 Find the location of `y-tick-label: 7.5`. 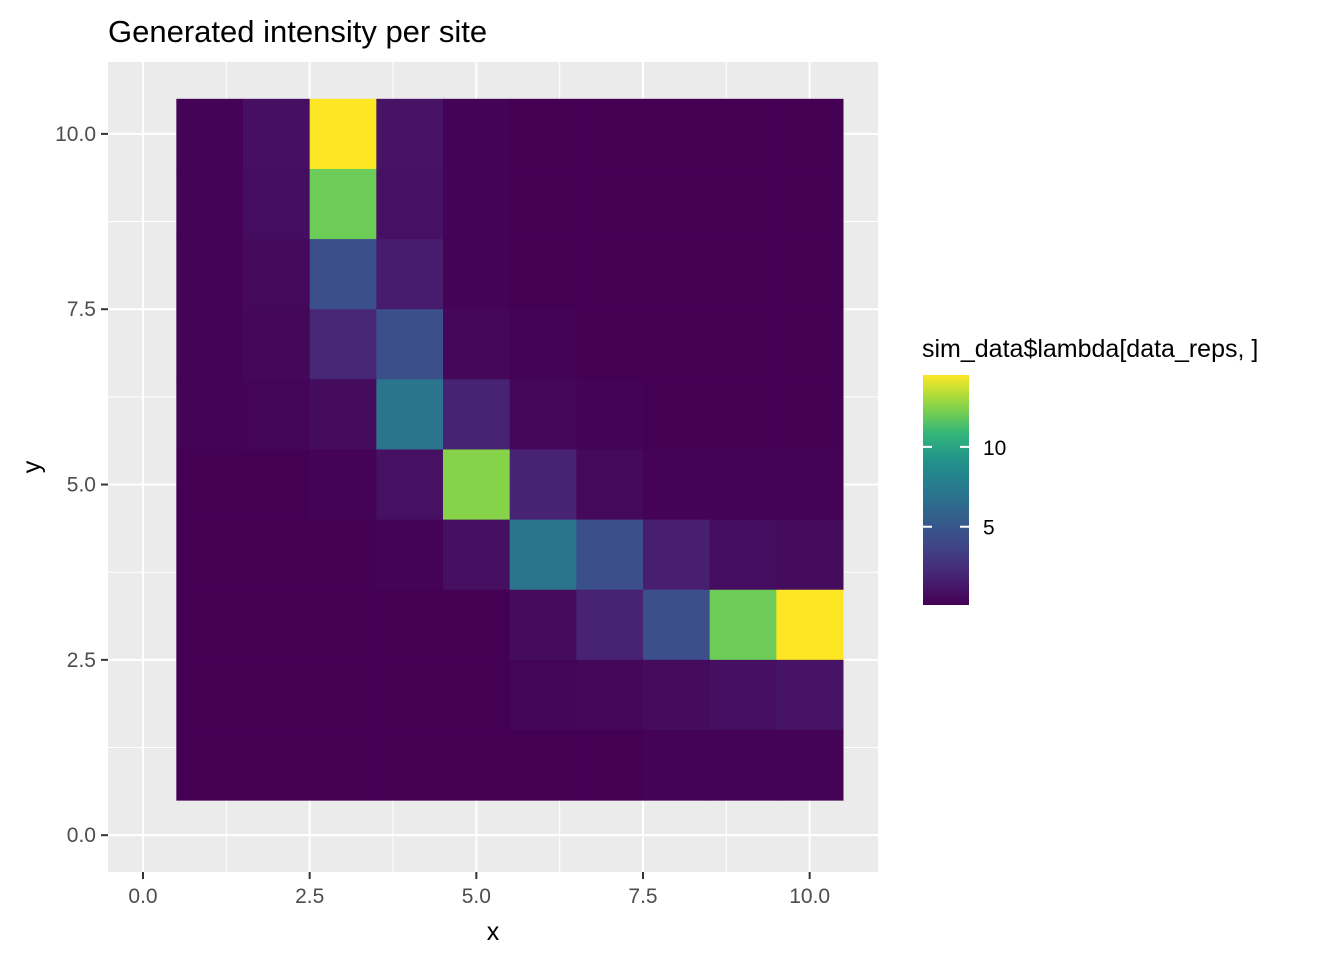

y-tick-label: 7.5 is located at coordinates (81, 309).